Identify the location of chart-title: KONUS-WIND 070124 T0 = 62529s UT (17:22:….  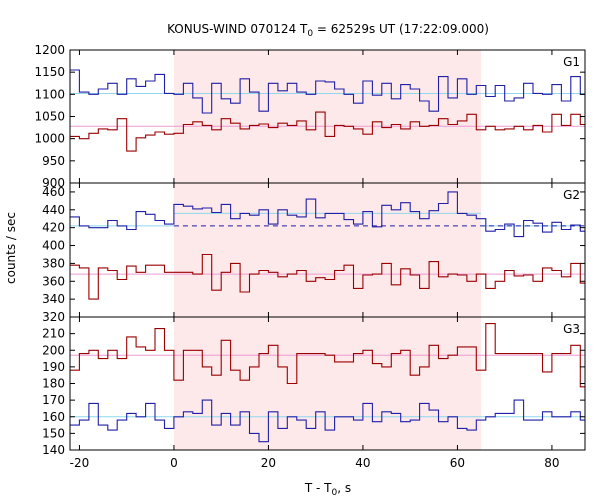
(328, 30).